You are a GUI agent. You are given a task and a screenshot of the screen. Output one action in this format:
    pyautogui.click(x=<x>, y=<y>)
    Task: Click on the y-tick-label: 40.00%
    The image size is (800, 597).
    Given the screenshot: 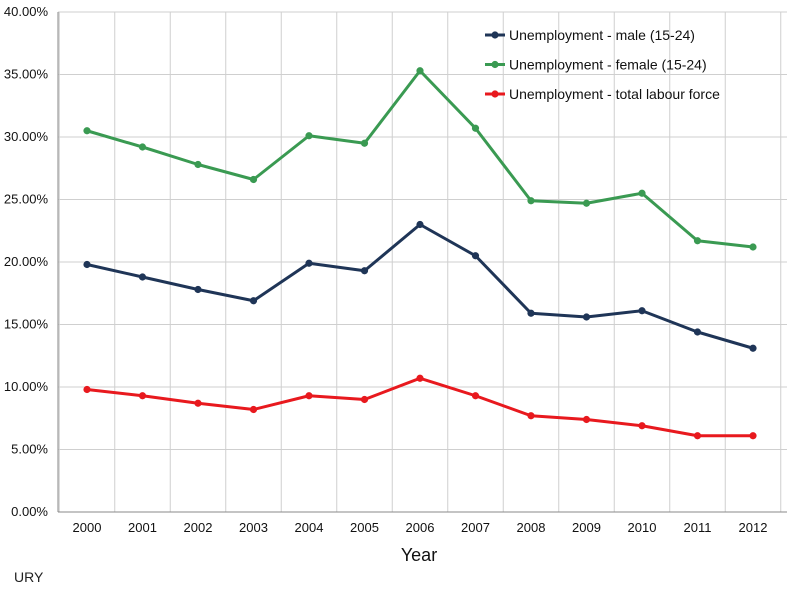 What is the action you would take?
    pyautogui.click(x=26, y=11)
    